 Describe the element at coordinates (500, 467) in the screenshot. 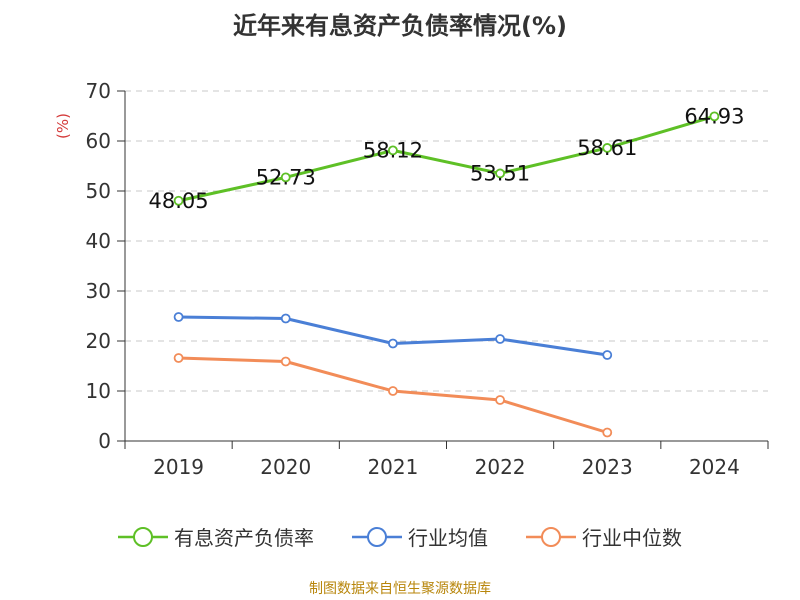

I see `x-tick-label: 2022` at that location.